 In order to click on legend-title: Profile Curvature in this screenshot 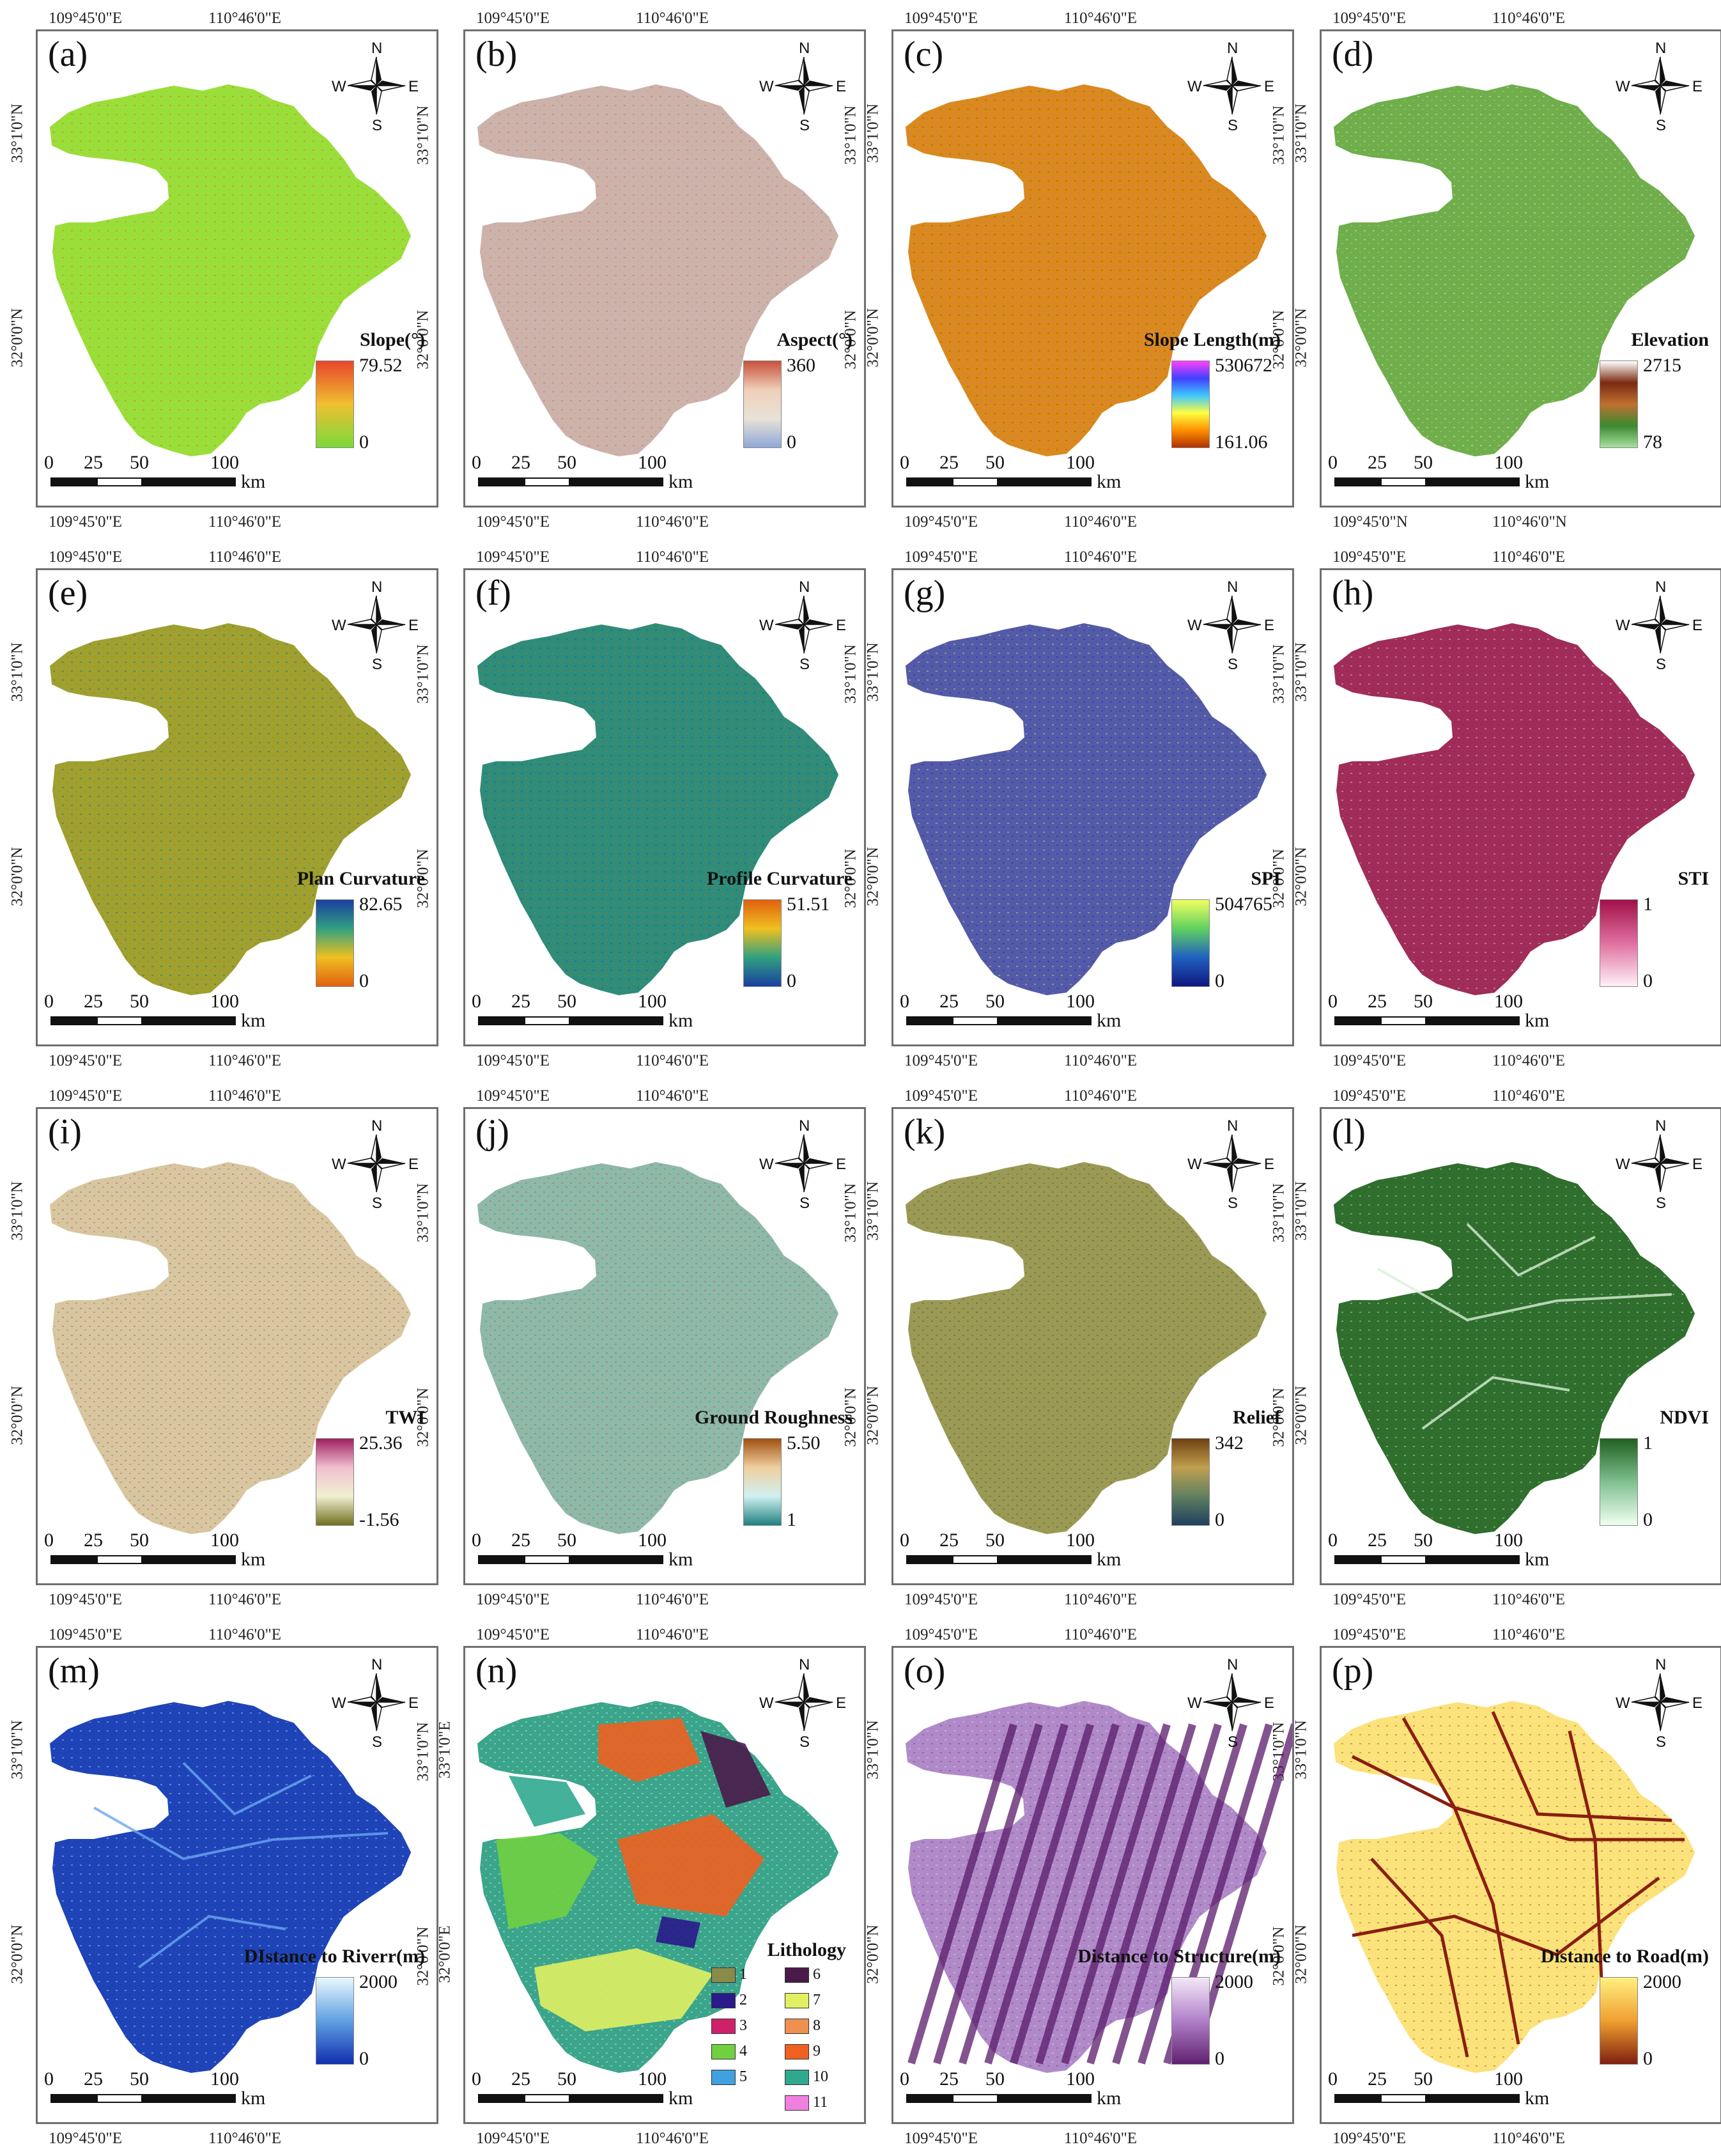, I will do `click(779, 879)`.